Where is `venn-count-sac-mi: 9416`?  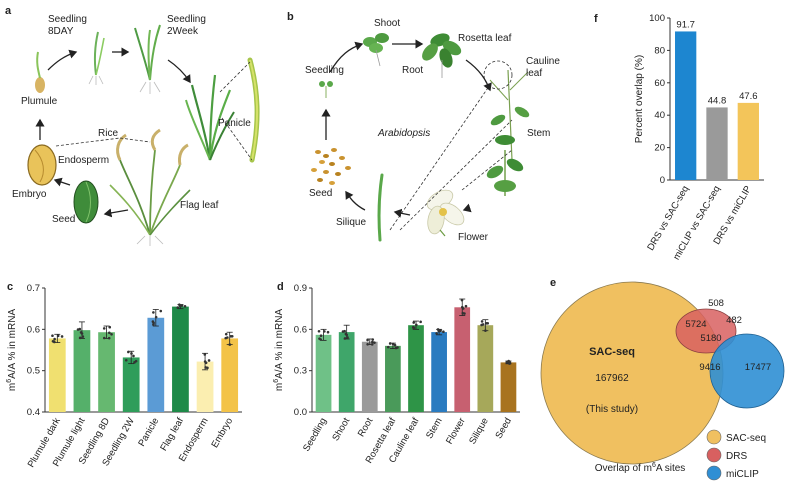
venn-count-sac-mi: 9416 is located at coordinates (709, 367).